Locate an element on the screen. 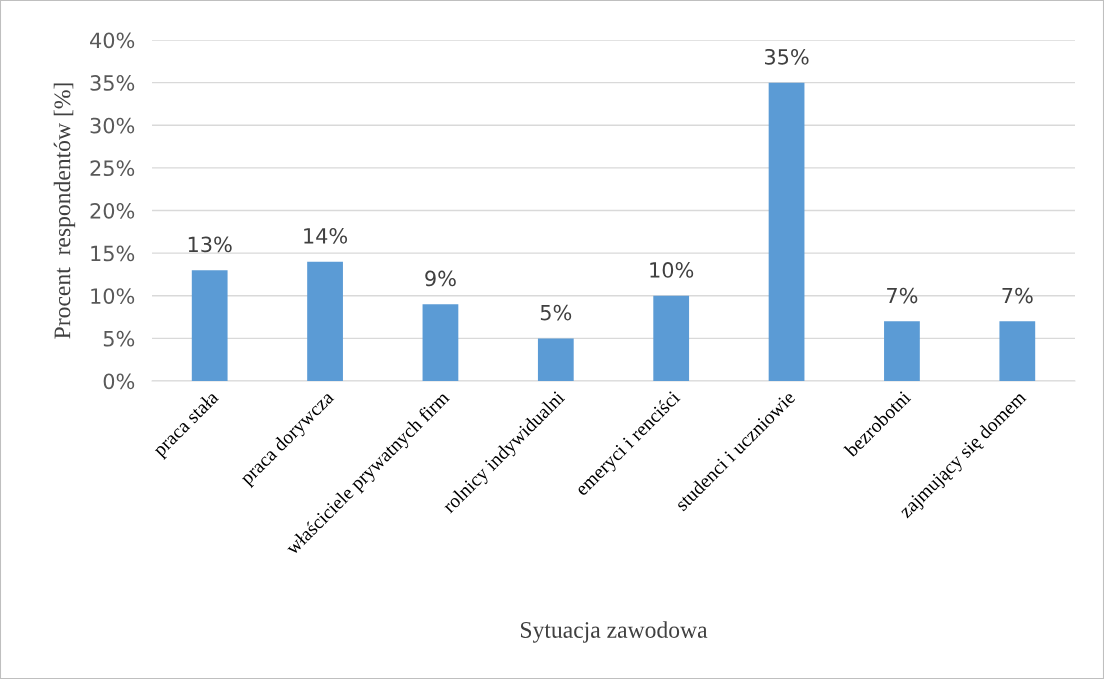  y-tick-label: 0% is located at coordinates (119, 381).